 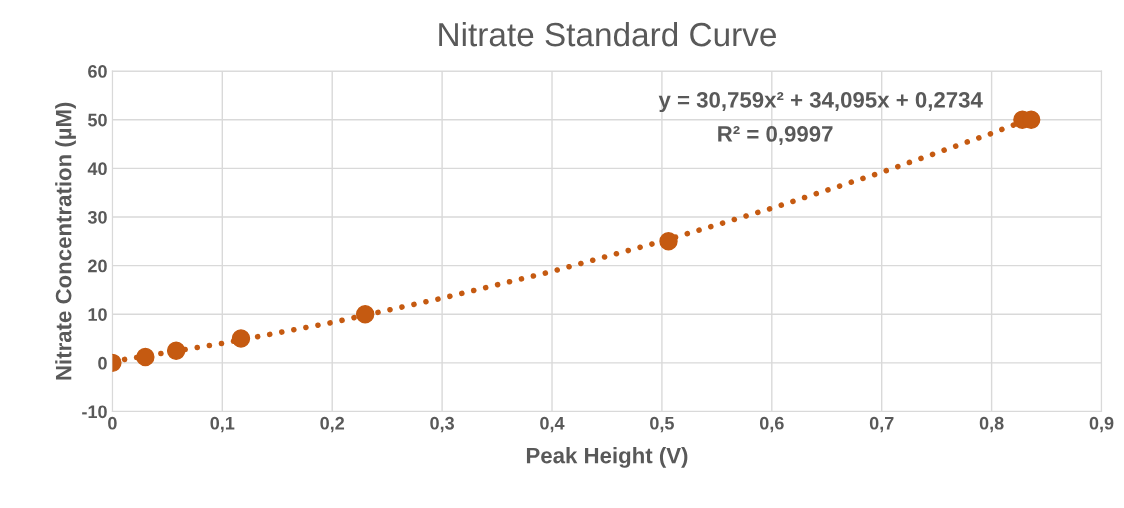 I want to click on y-tick-label: 60, so click(x=97, y=71).